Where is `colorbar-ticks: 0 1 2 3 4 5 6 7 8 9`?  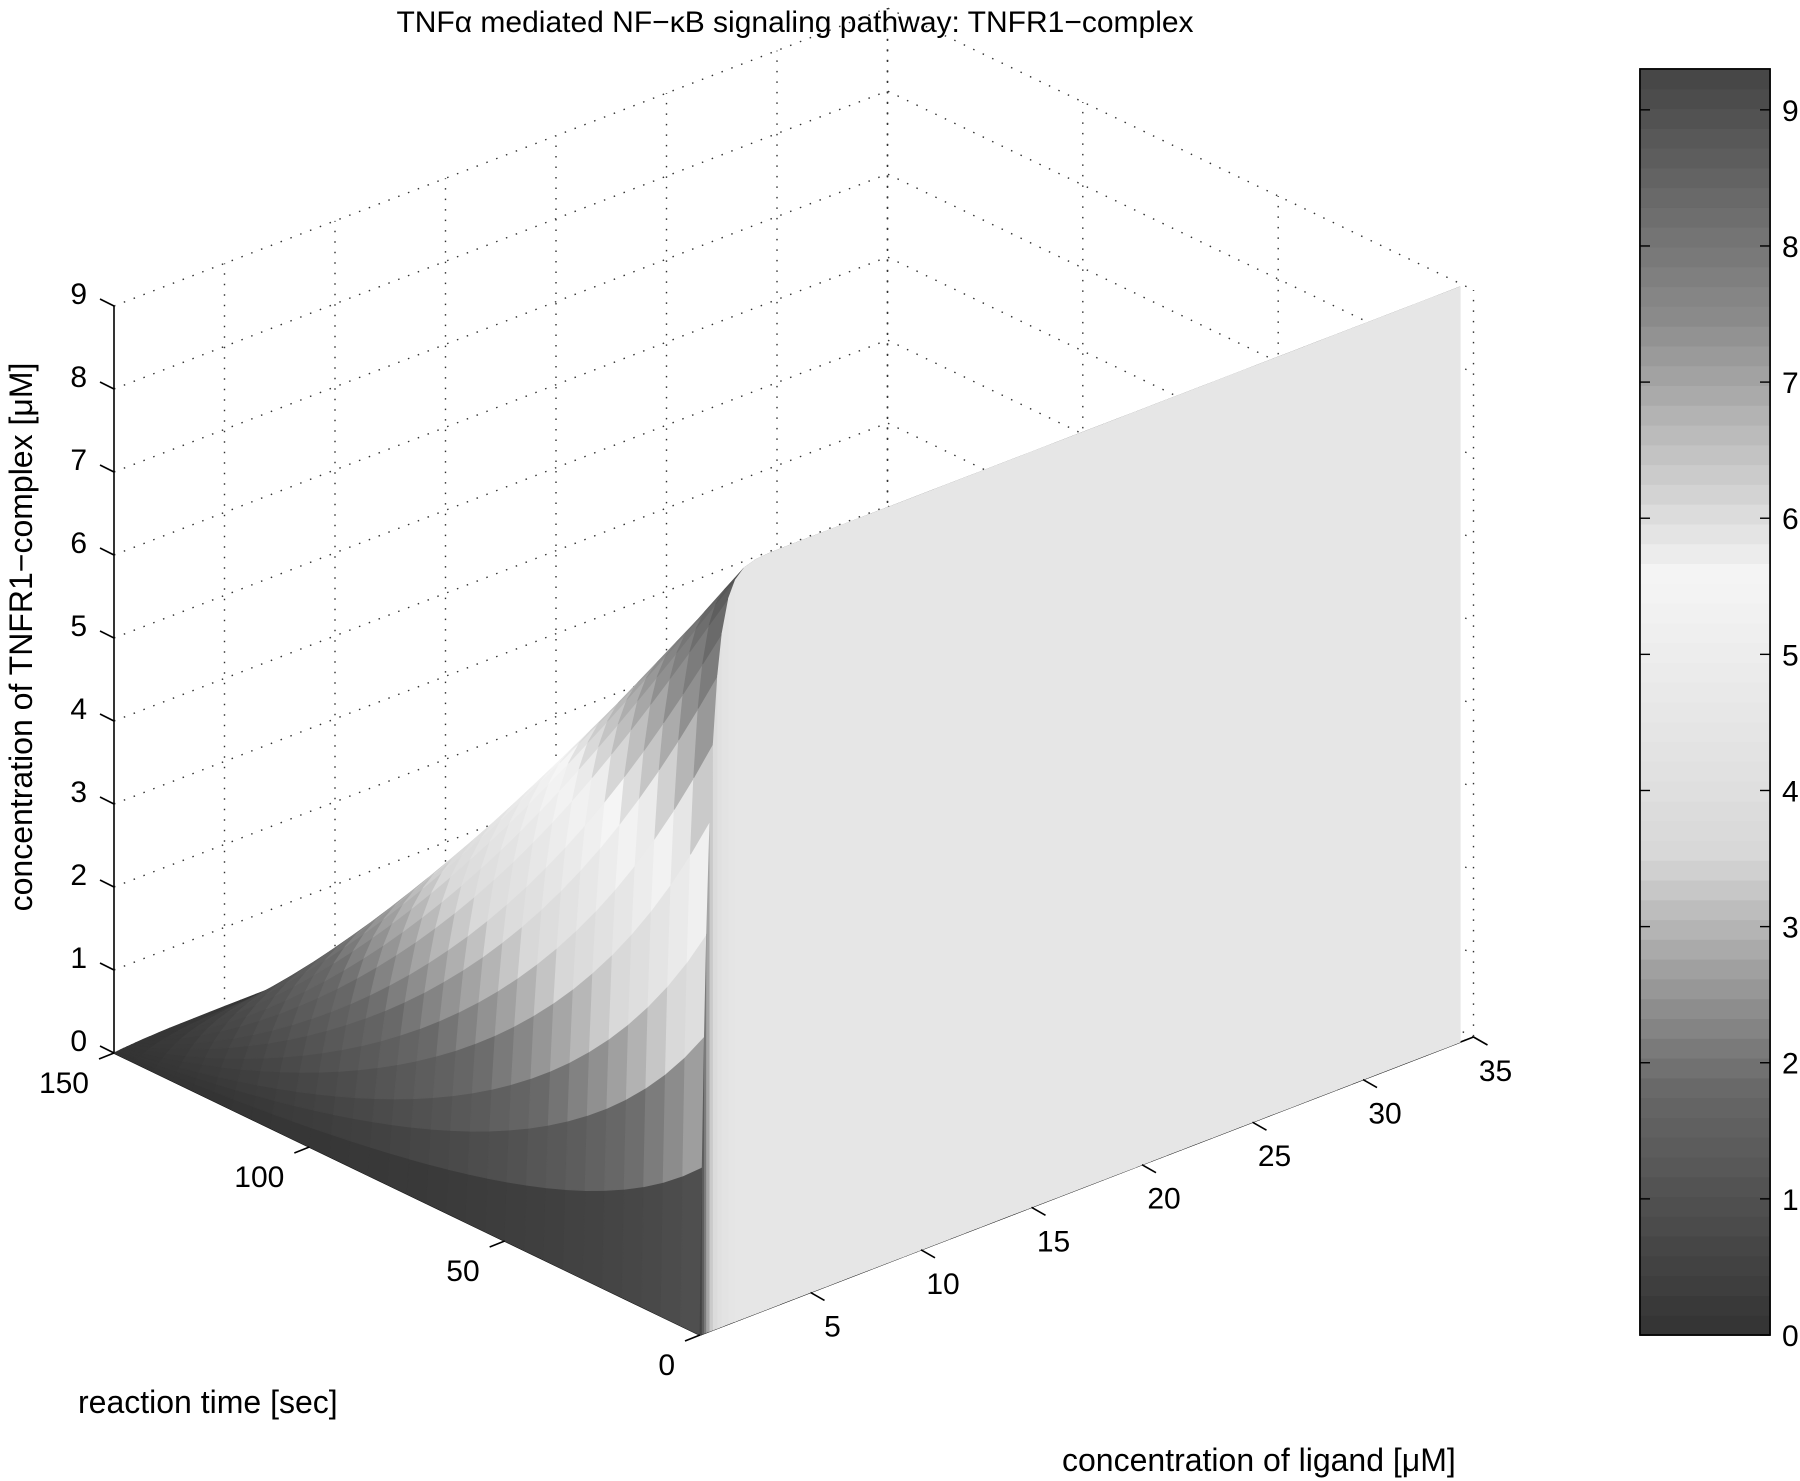 colorbar-ticks: 0 1 2 3 4 5 6 7 8 9 is located at coordinates (1719, 724).